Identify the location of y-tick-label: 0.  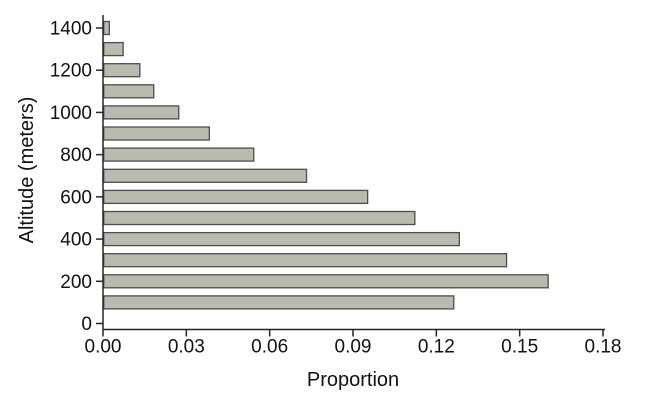
(86, 324).